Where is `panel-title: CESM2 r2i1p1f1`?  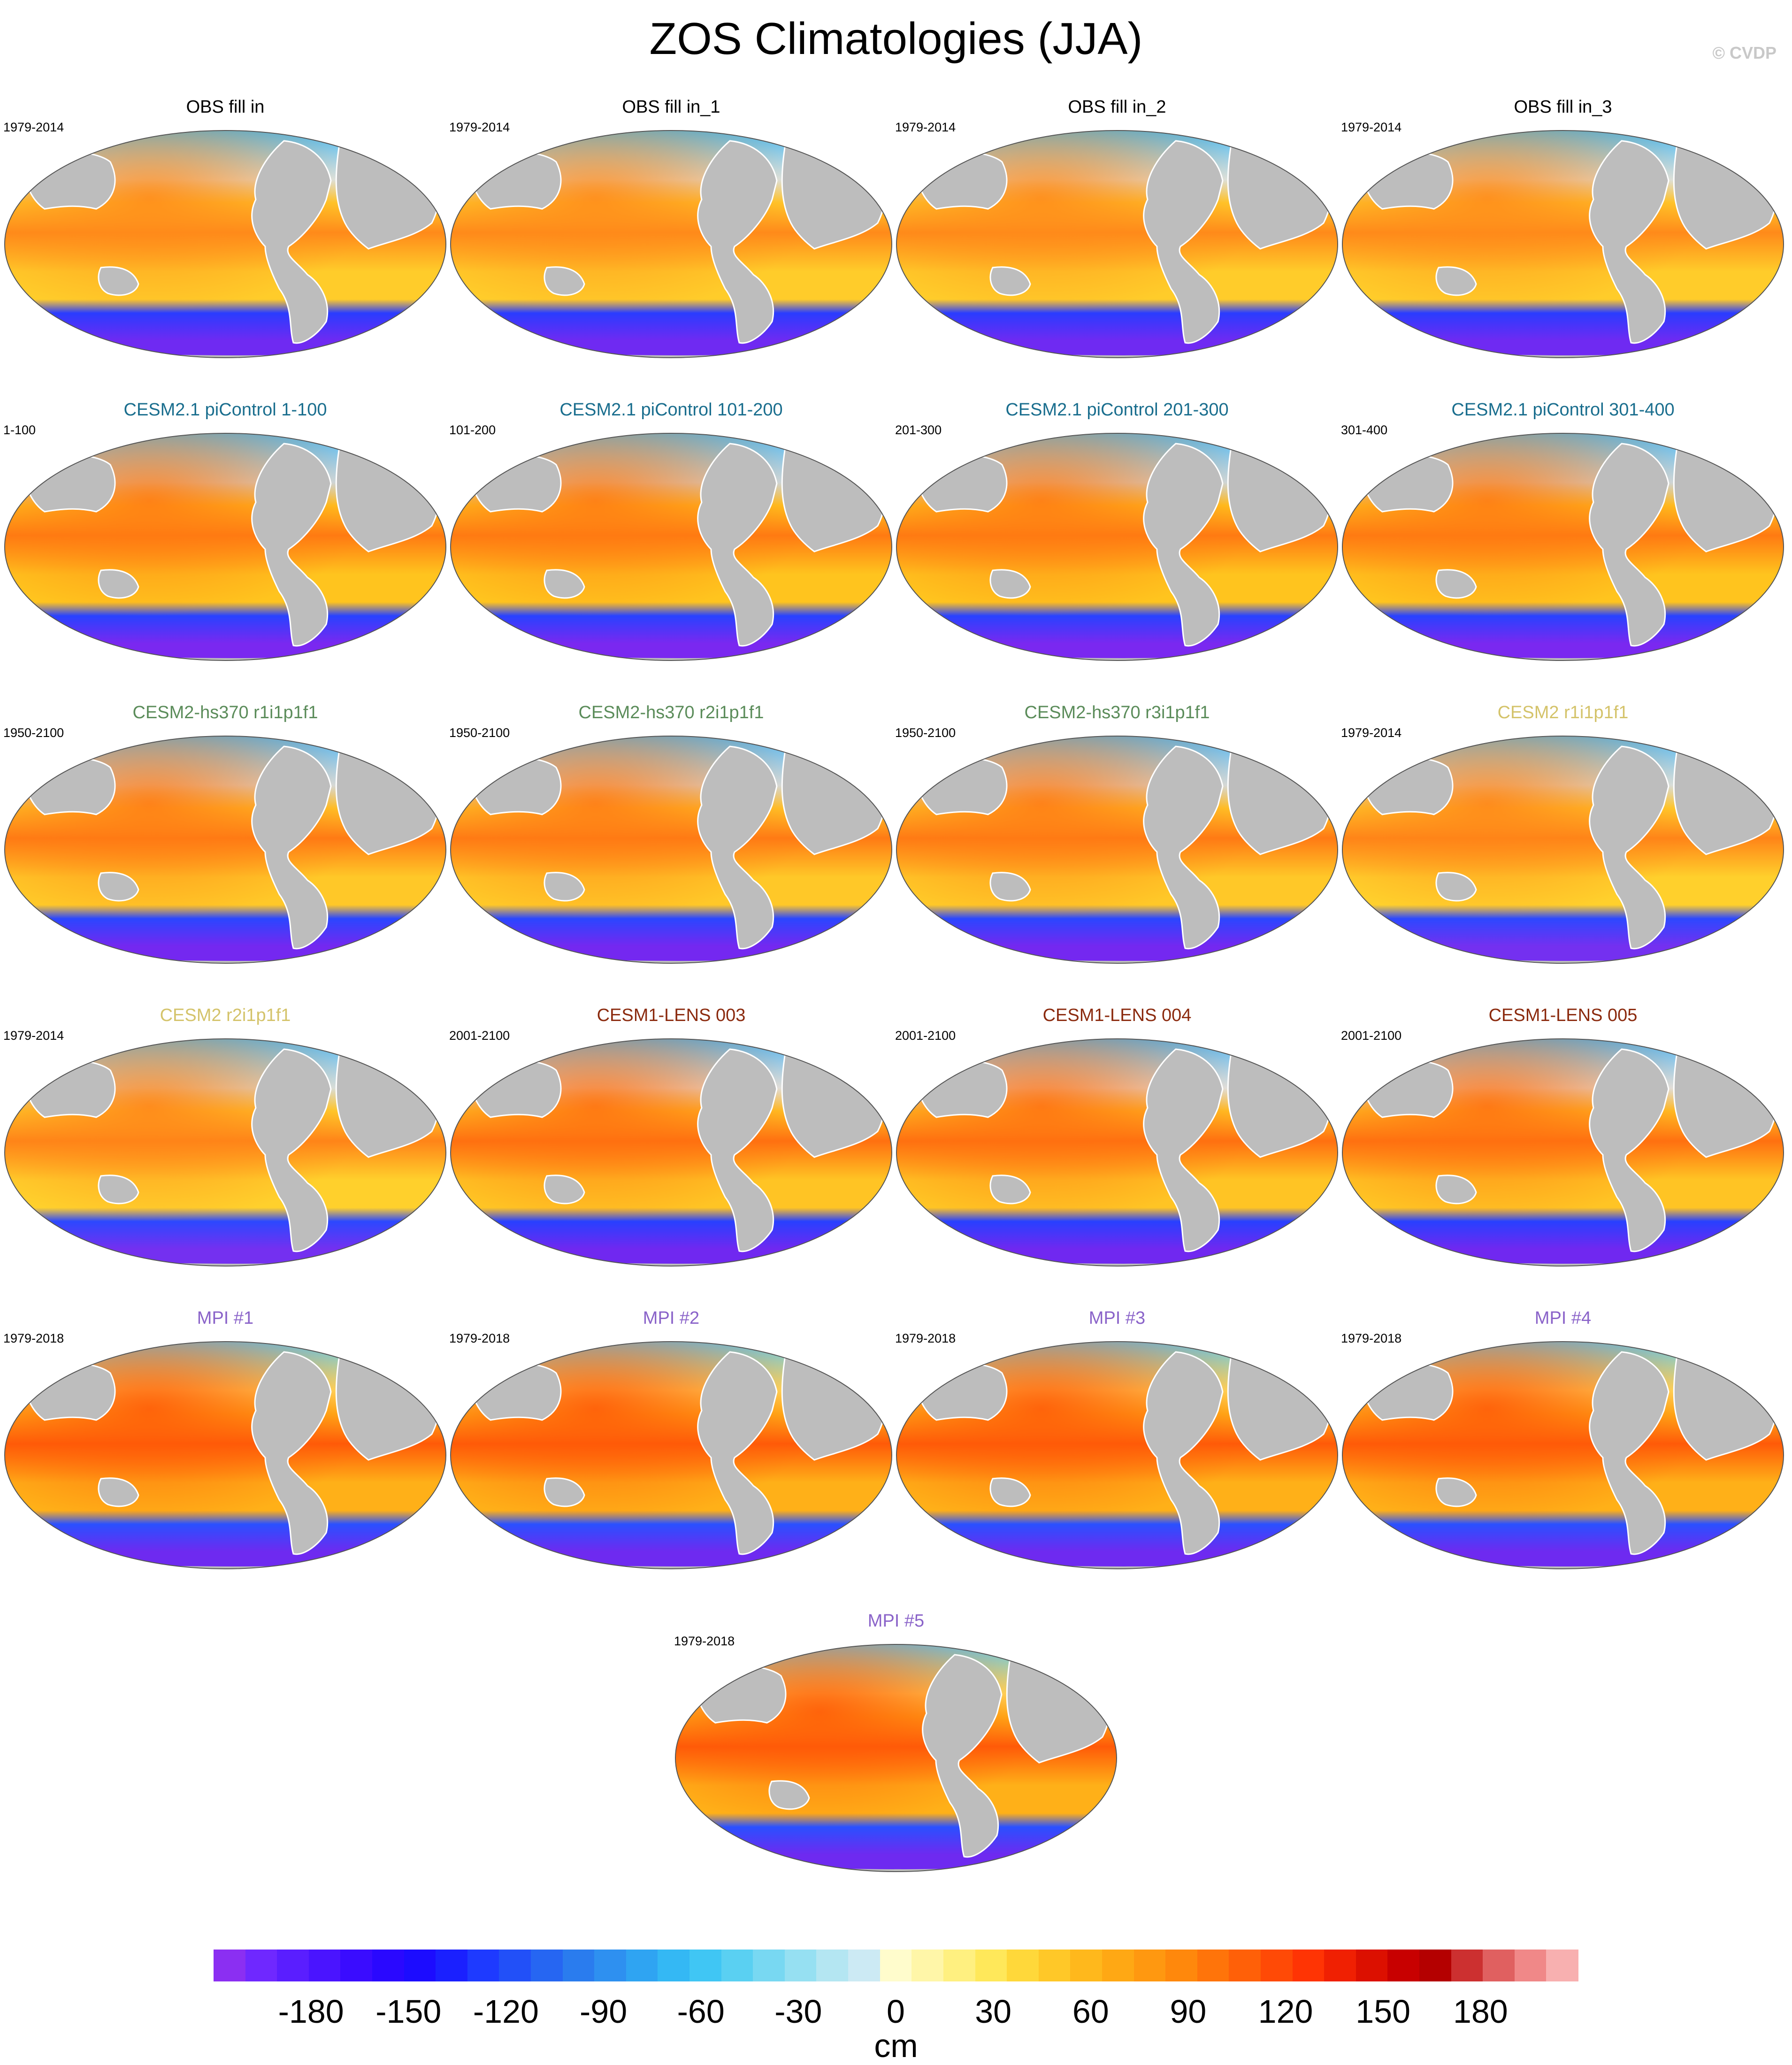 panel-title: CESM2 r2i1p1f1 is located at coordinates (225, 1016).